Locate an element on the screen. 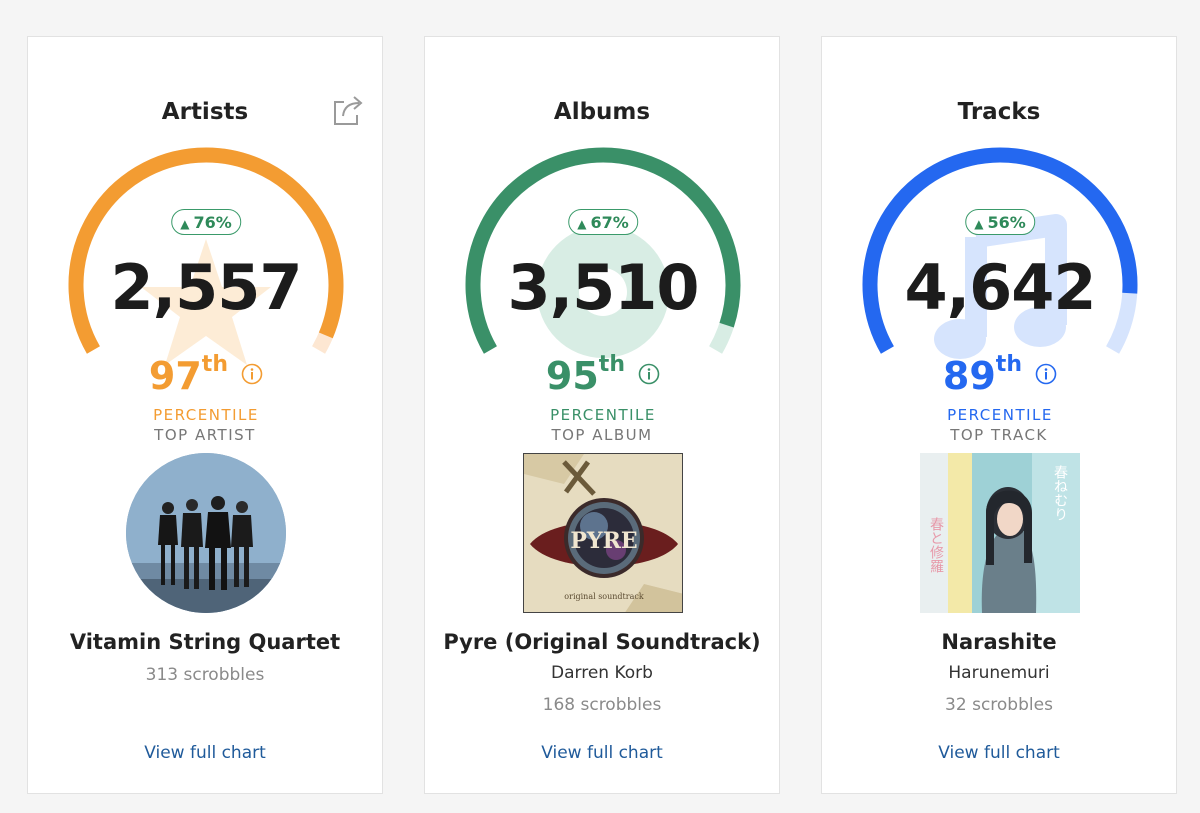  scrobble-count: 168 scrobbles is located at coordinates (602, 705).